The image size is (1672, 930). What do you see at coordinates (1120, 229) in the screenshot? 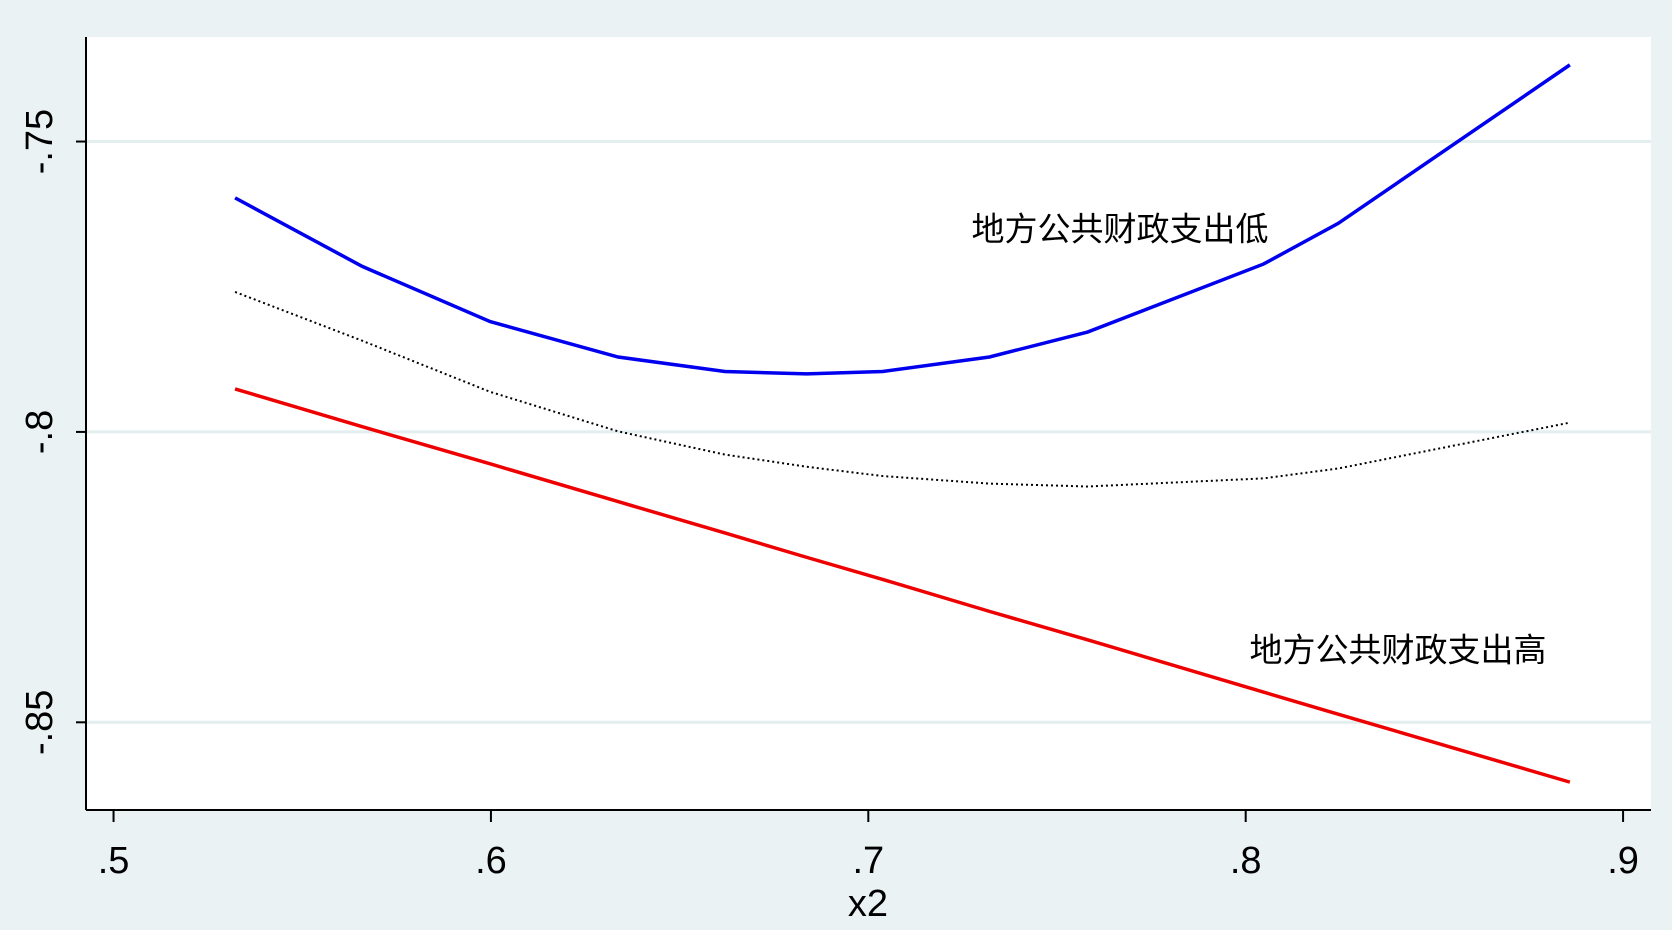
I see `annotation: 地方公共财政支出低` at bounding box center [1120, 229].